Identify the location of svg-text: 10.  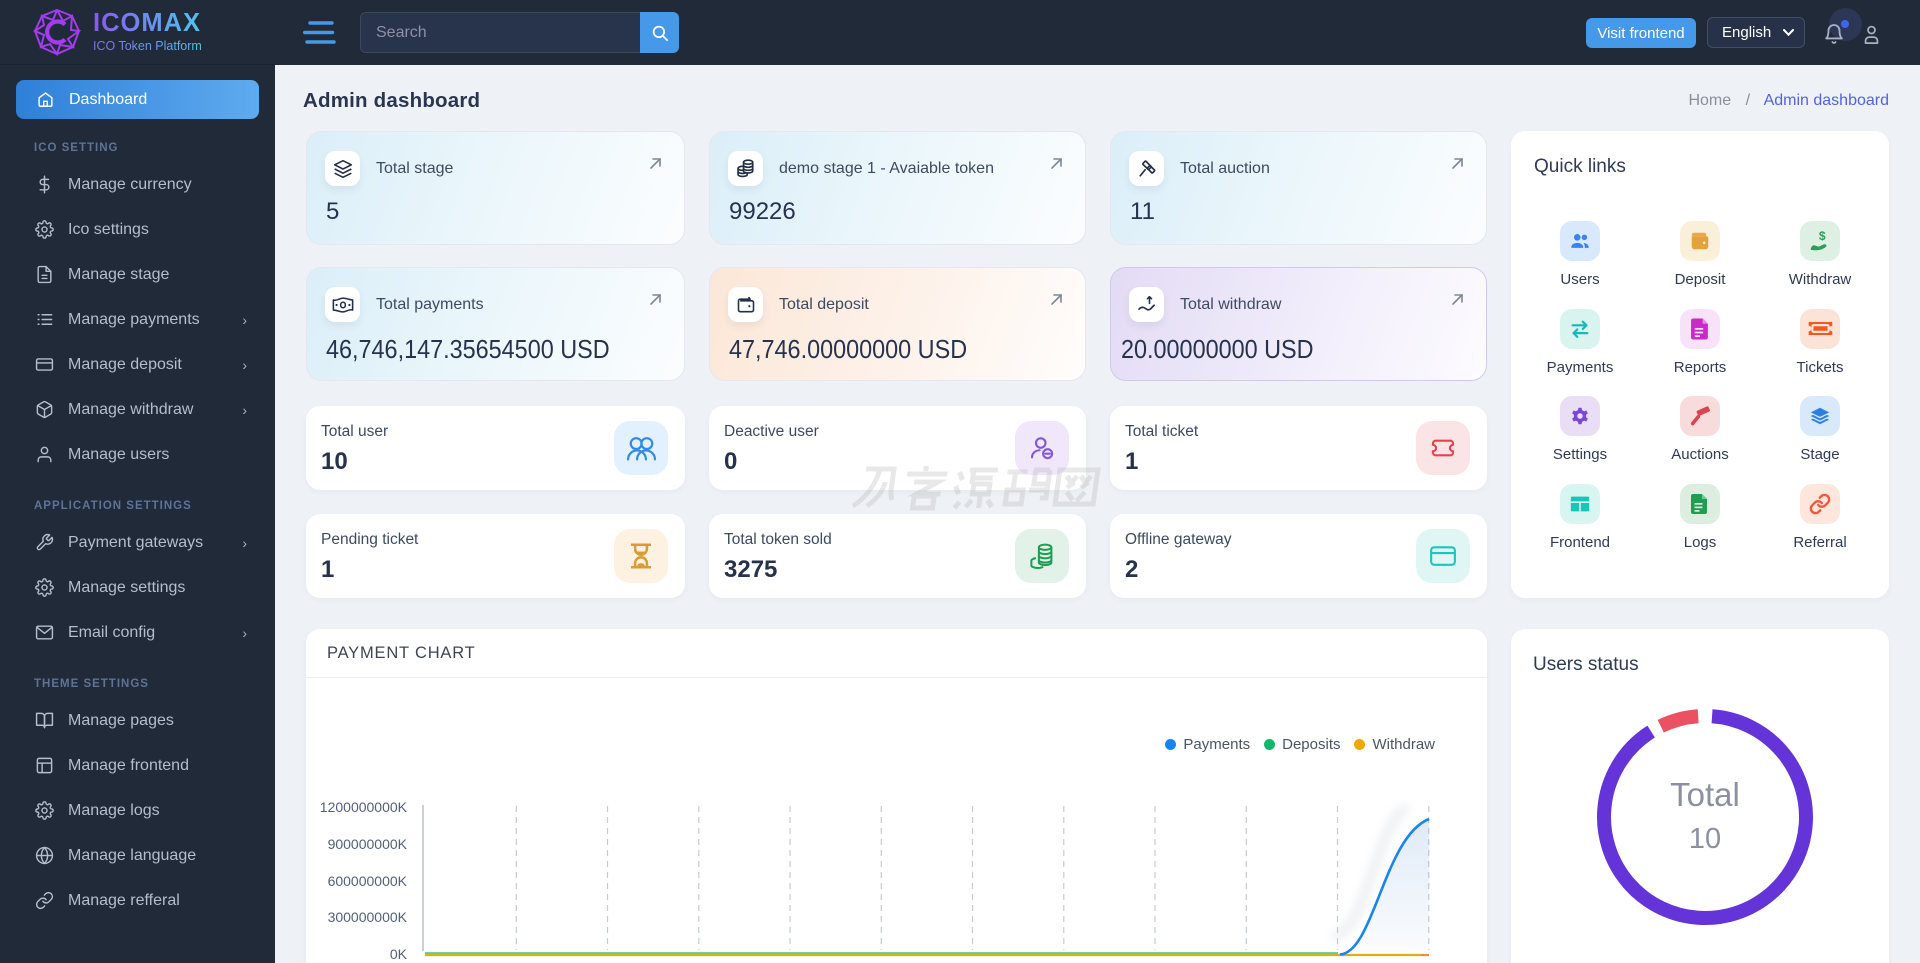
(1705, 839).